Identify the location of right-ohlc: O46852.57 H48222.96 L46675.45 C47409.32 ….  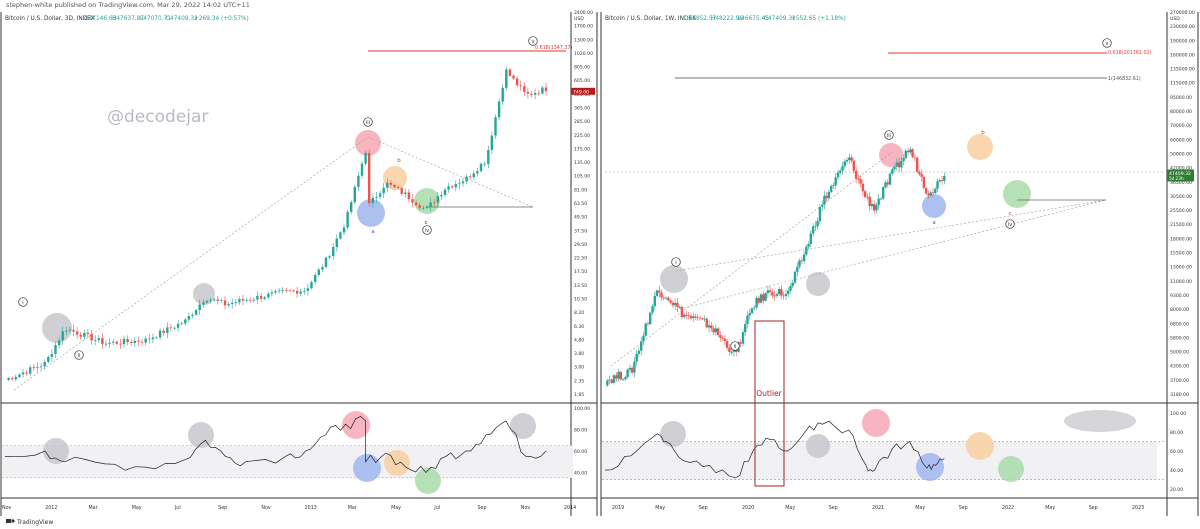
(765, 19).